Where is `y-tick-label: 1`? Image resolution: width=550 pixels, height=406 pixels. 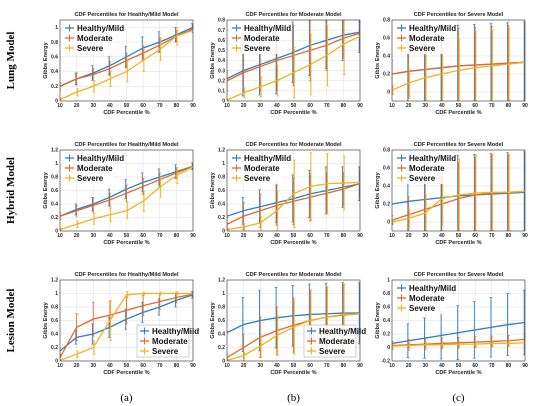
y-tick-label: 1 is located at coordinates (223, 164).